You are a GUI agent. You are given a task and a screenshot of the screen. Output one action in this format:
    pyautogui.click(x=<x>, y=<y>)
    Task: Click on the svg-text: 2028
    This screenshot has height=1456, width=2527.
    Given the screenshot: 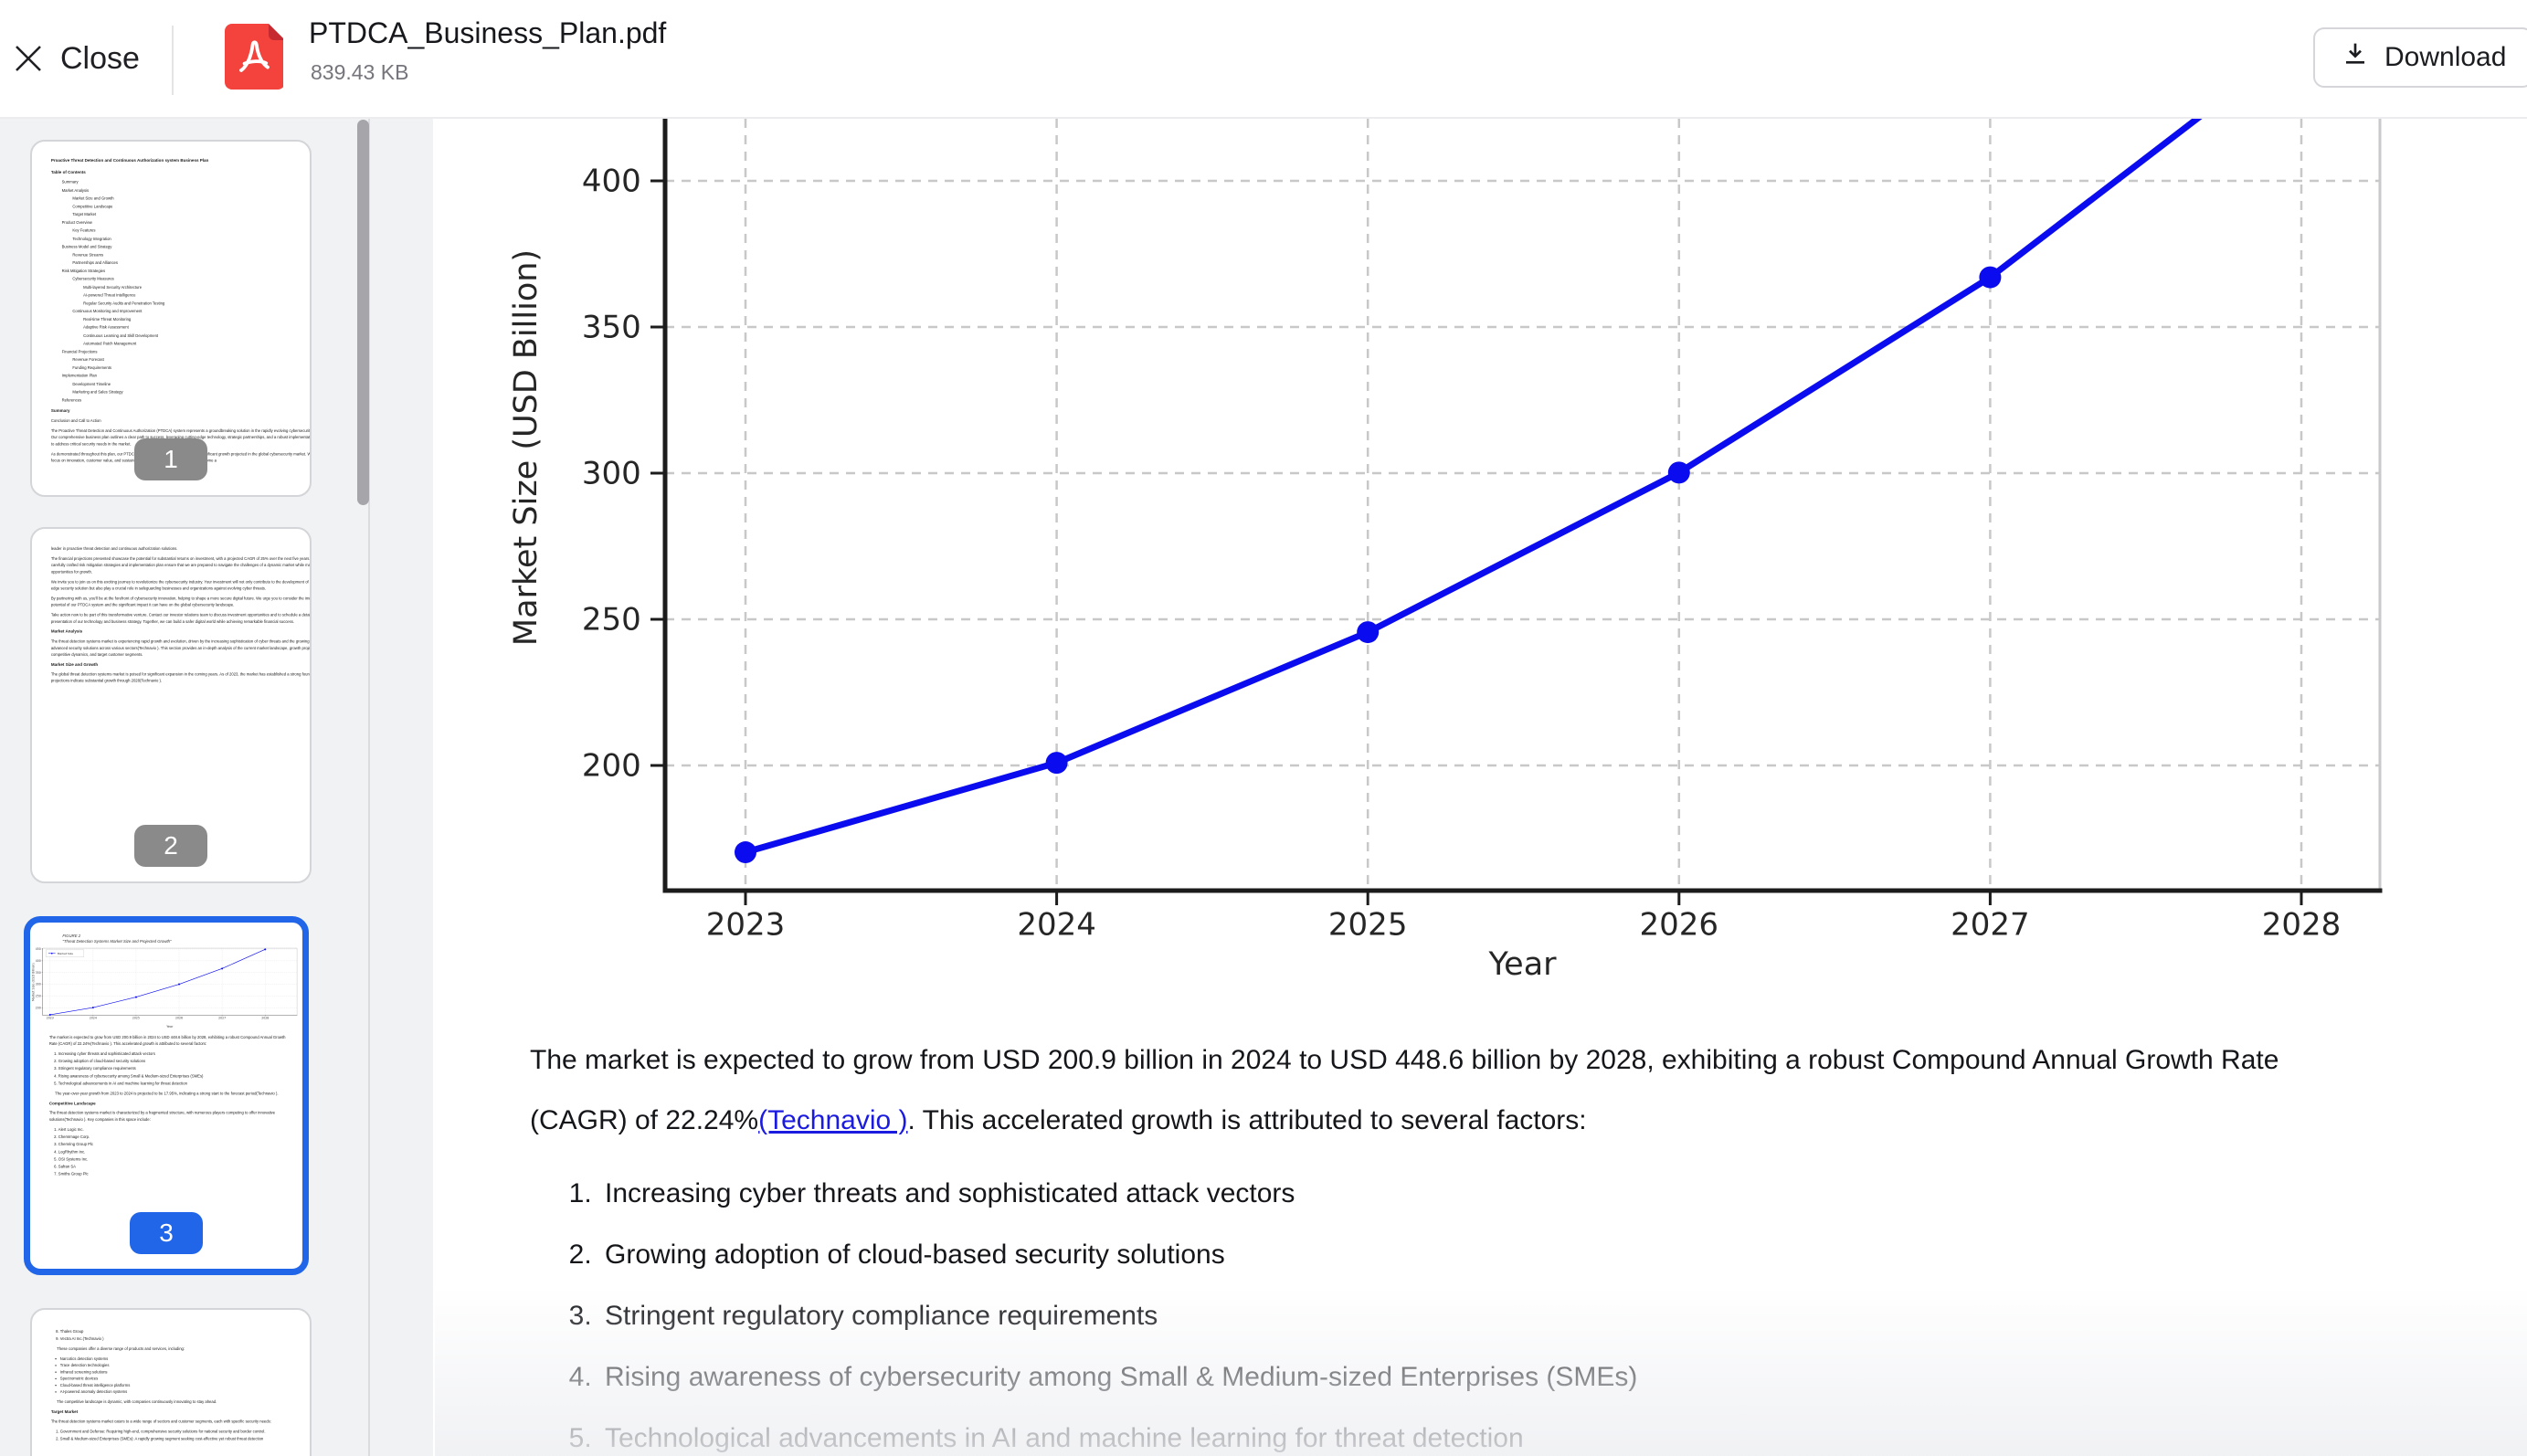 What is the action you would take?
    pyautogui.click(x=2302, y=925)
    